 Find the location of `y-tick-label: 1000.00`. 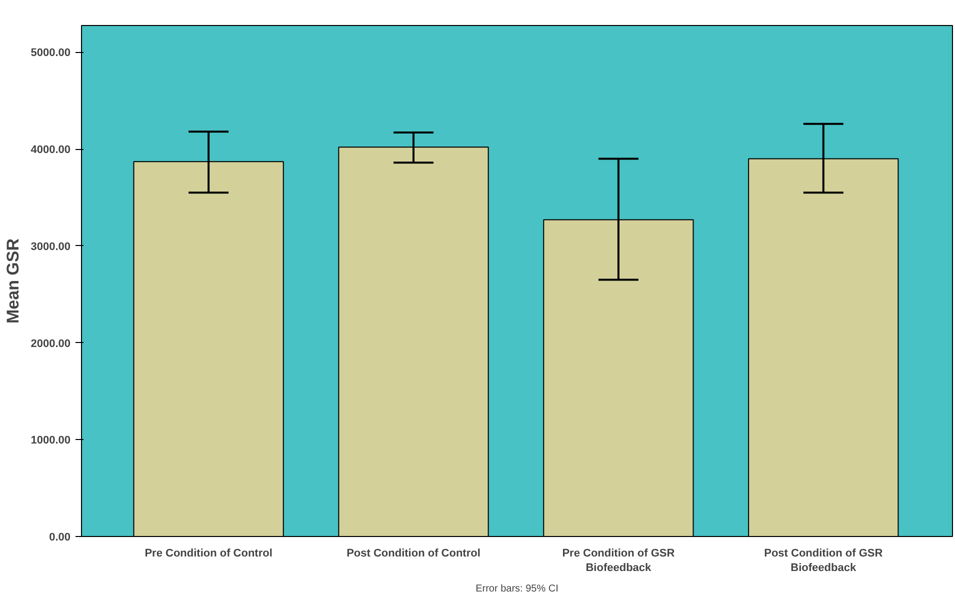

y-tick-label: 1000.00 is located at coordinates (50, 440).